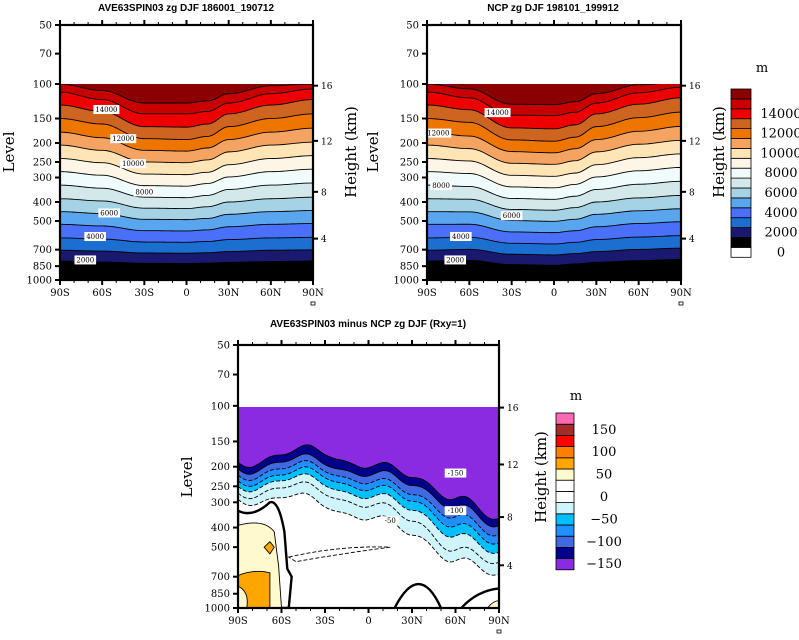 The image size is (799, 640). I want to click on difference-colorbar: m −150 −100 −50 0 50 100 150, so click(588, 480).